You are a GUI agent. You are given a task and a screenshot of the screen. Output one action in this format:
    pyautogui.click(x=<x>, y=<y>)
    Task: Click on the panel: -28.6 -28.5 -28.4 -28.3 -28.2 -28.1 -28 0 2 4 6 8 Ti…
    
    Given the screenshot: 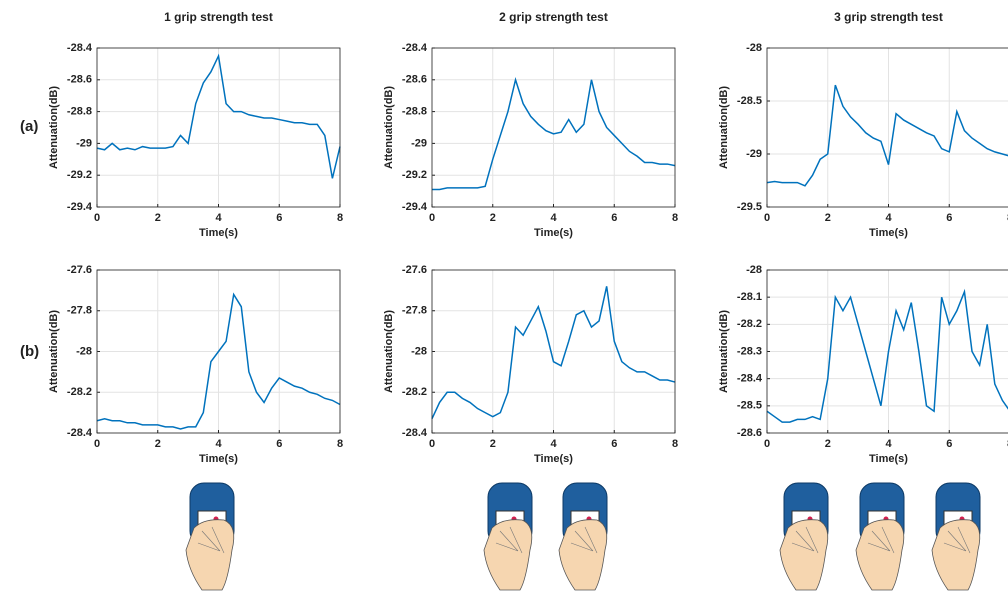 What is the action you would take?
    pyautogui.click(x=863, y=364)
    